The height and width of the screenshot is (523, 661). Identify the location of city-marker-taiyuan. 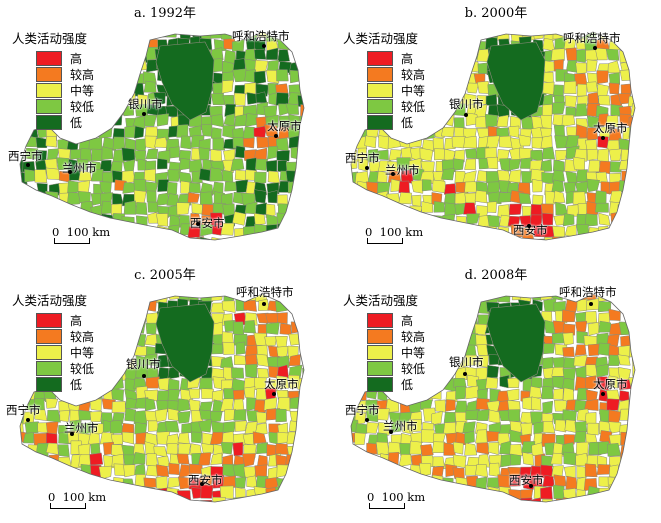
(603, 138).